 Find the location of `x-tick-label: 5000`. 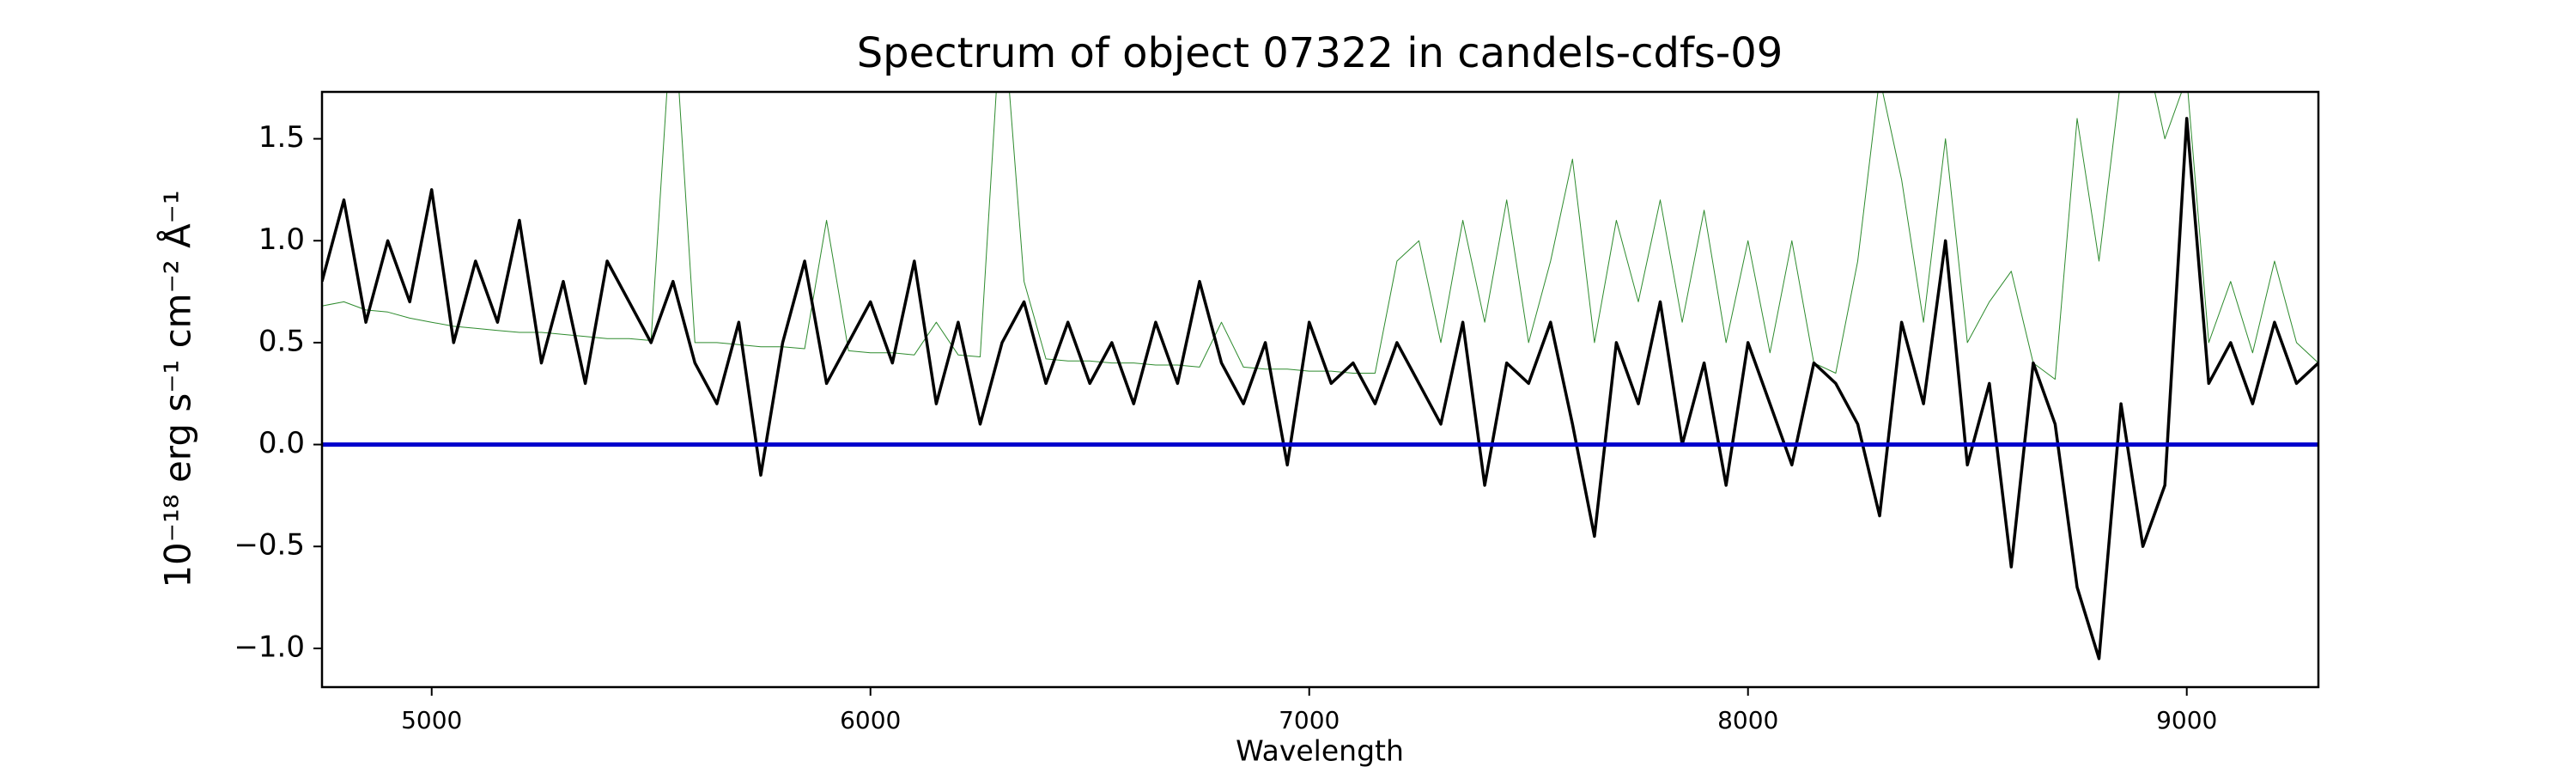

x-tick-label: 5000 is located at coordinates (431, 720).